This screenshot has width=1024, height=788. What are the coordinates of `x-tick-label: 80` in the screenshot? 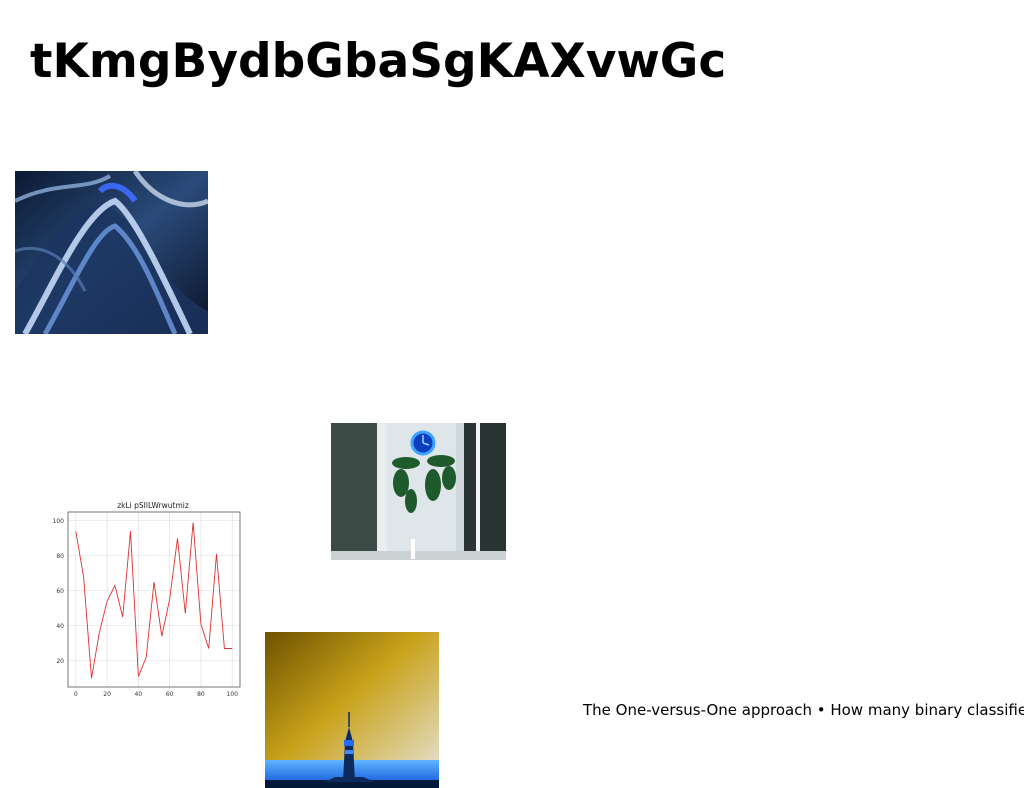 It's located at (201, 694).